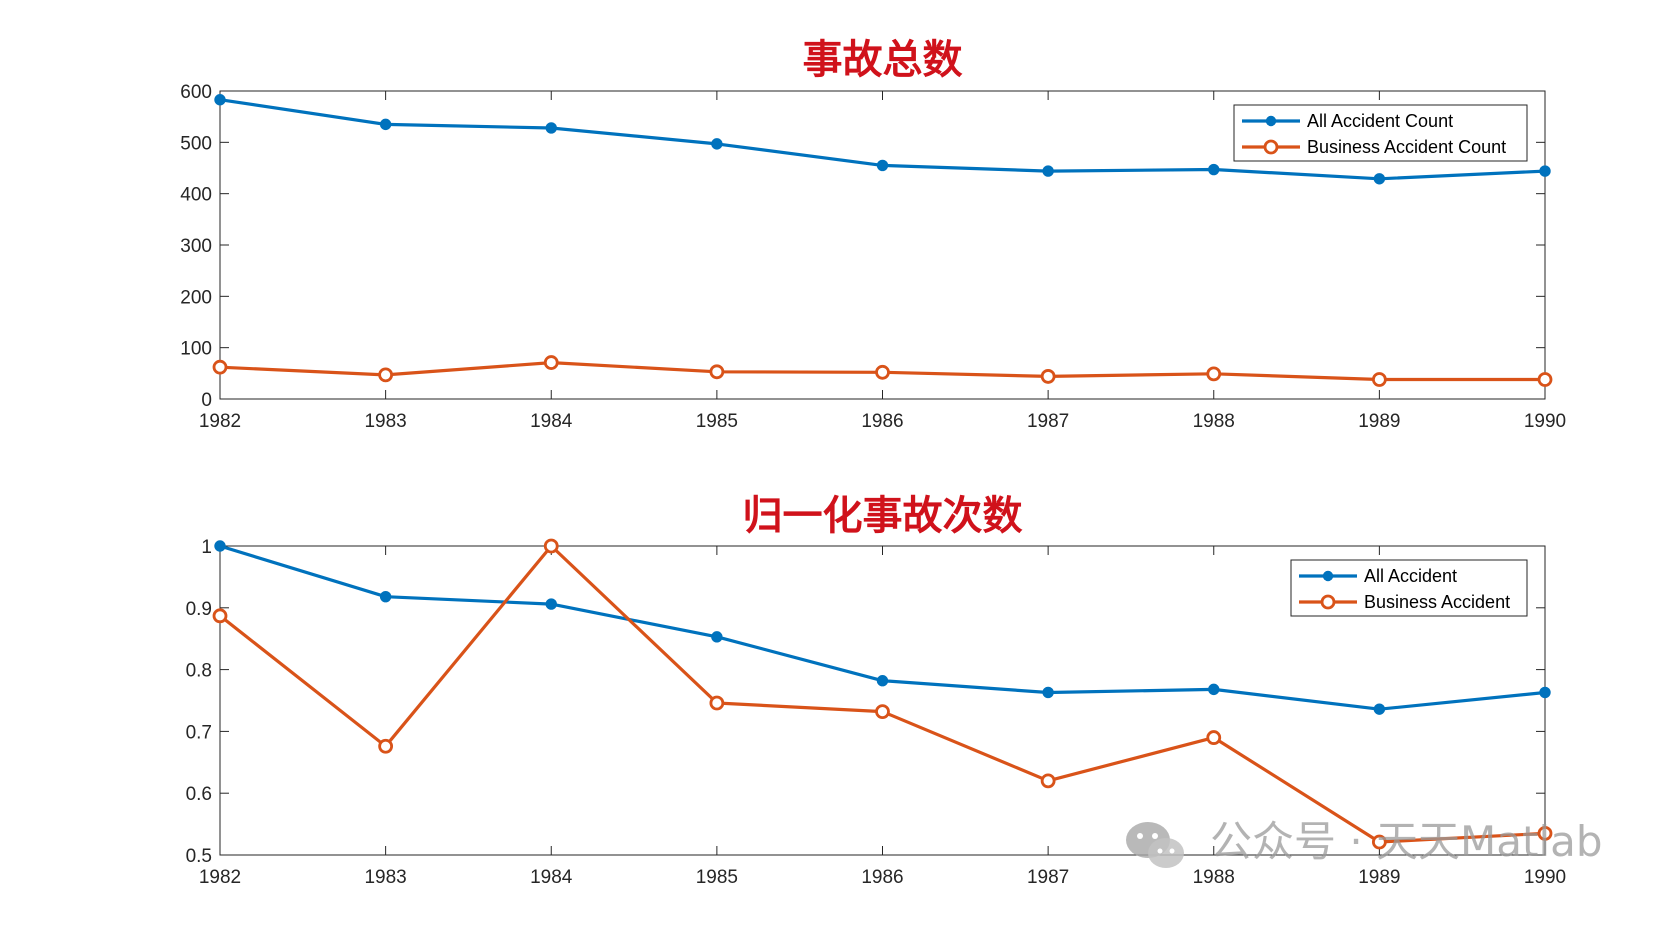 The height and width of the screenshot is (945, 1680). What do you see at coordinates (199, 671) in the screenshot?
I see `y-tick-label: 0.8` at bounding box center [199, 671].